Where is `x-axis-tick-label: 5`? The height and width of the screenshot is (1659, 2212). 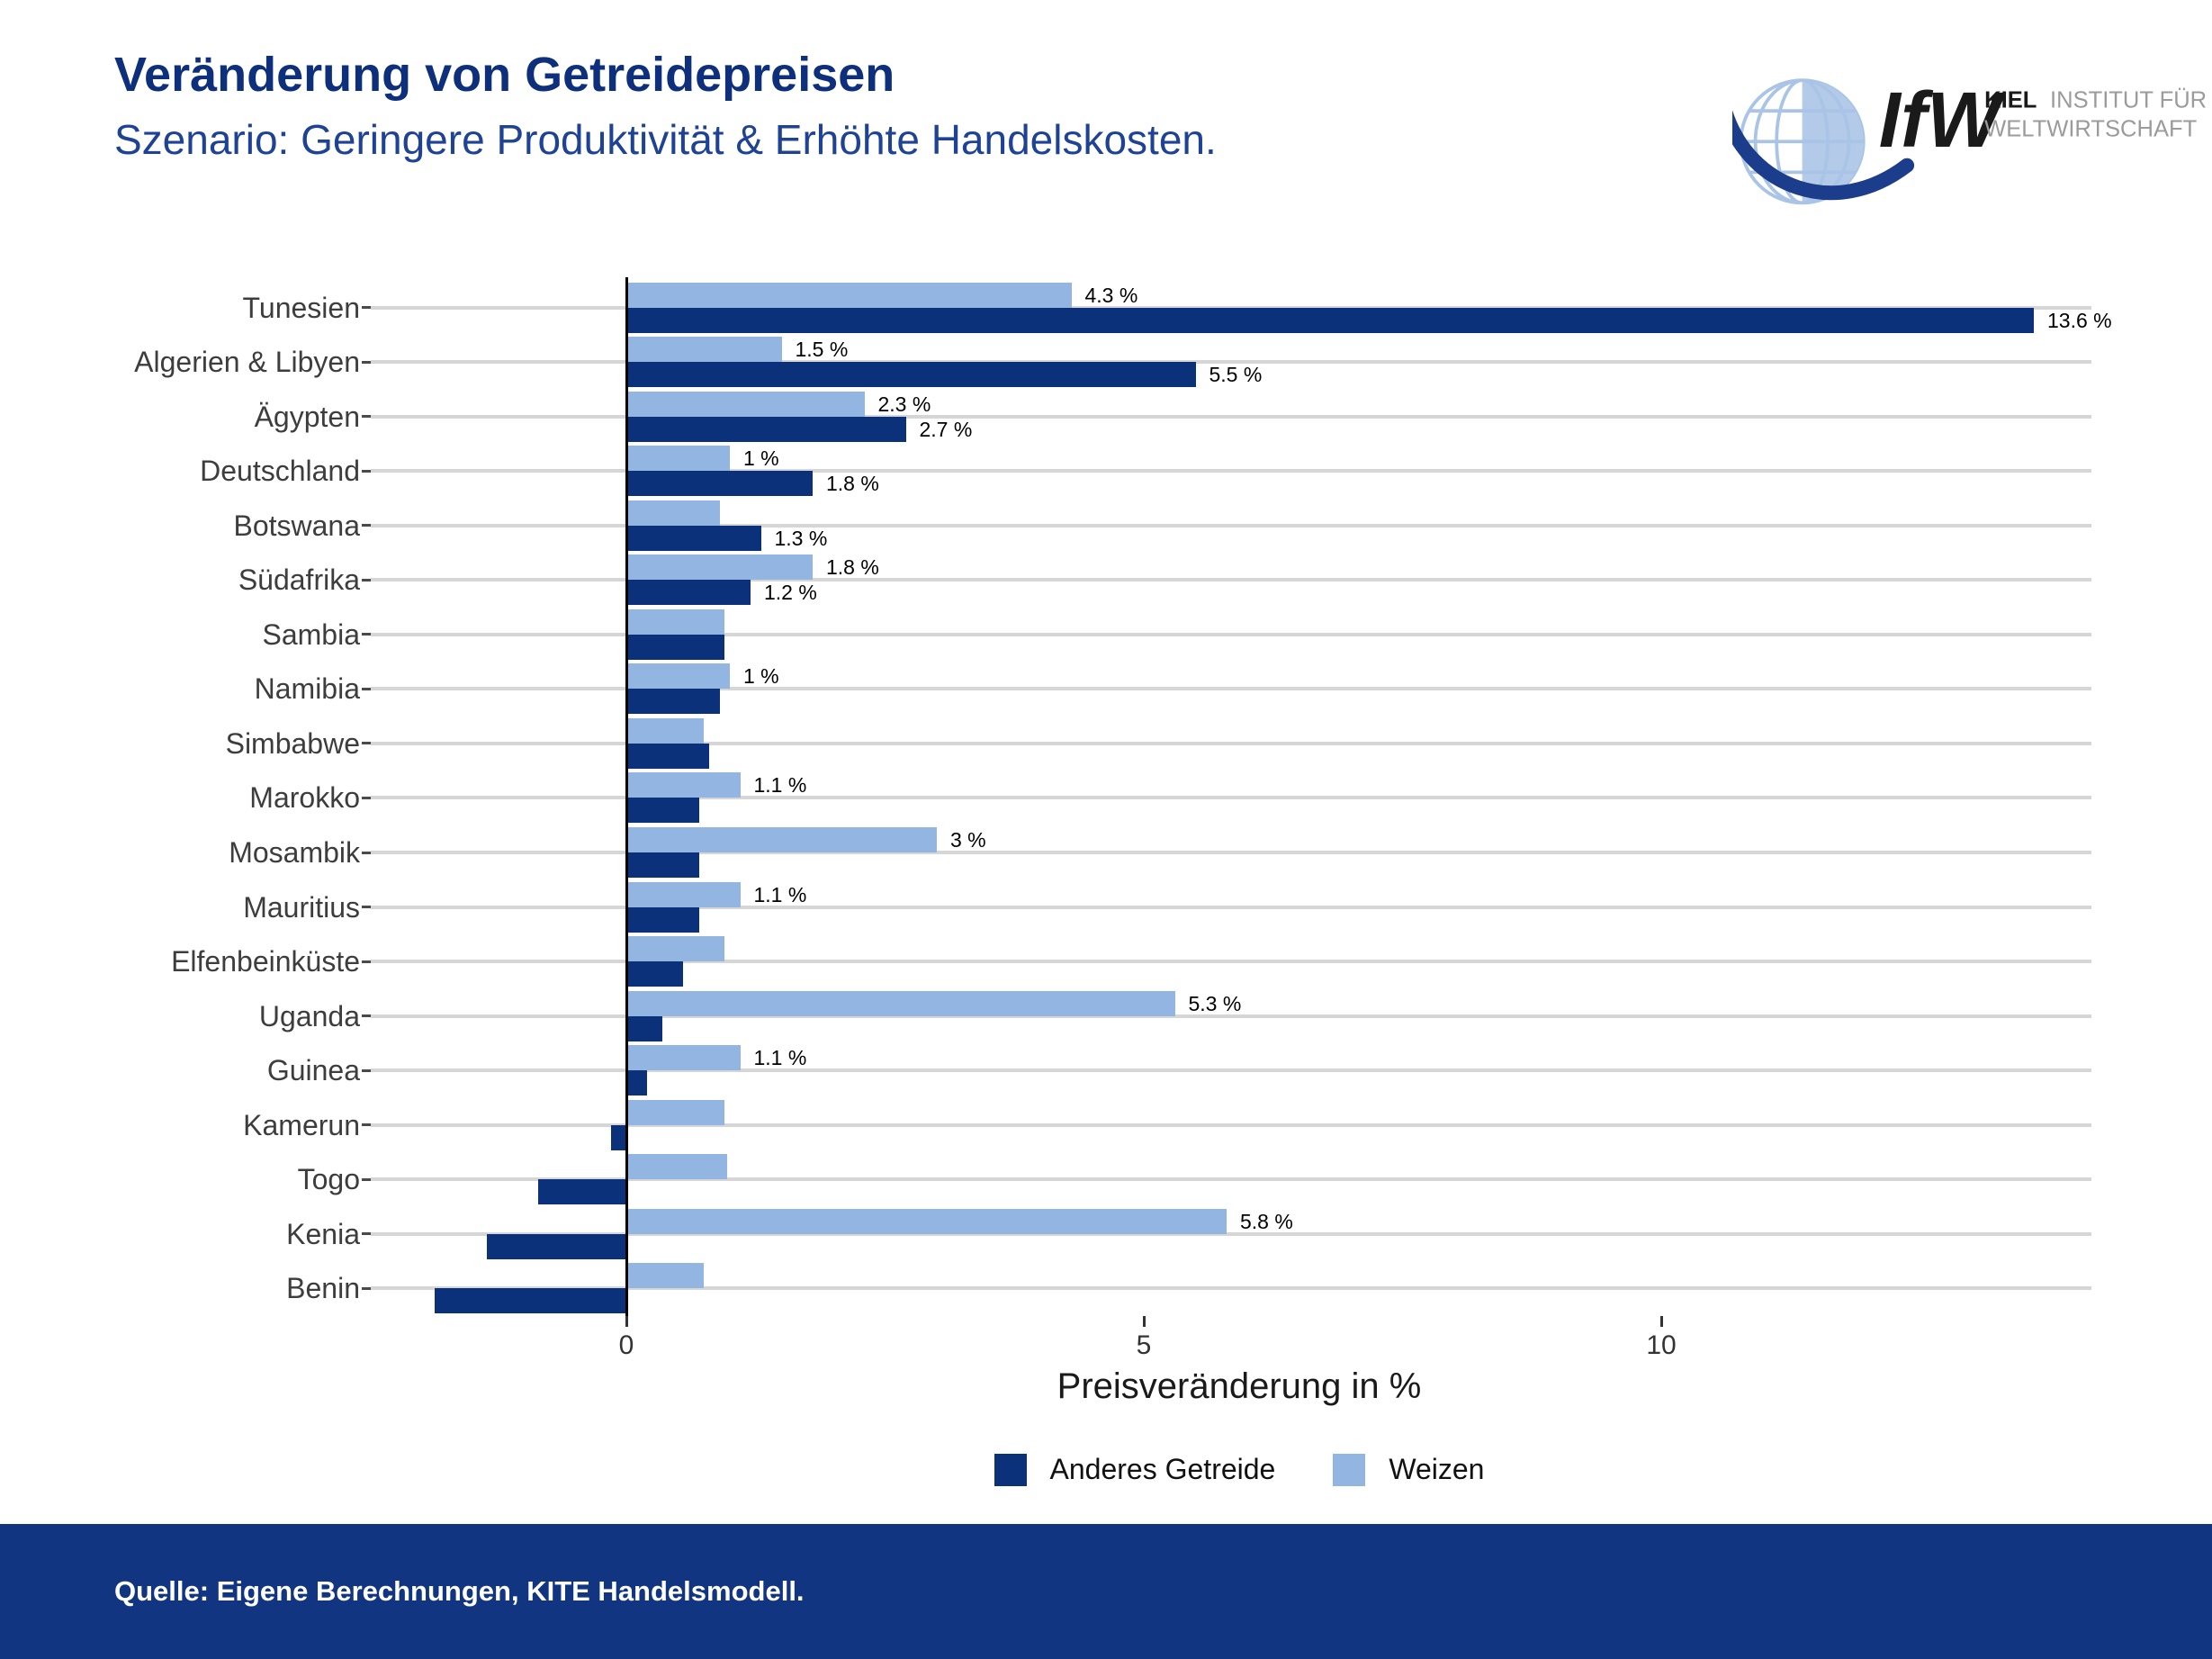 x-axis-tick-label: 5 is located at coordinates (1144, 1345).